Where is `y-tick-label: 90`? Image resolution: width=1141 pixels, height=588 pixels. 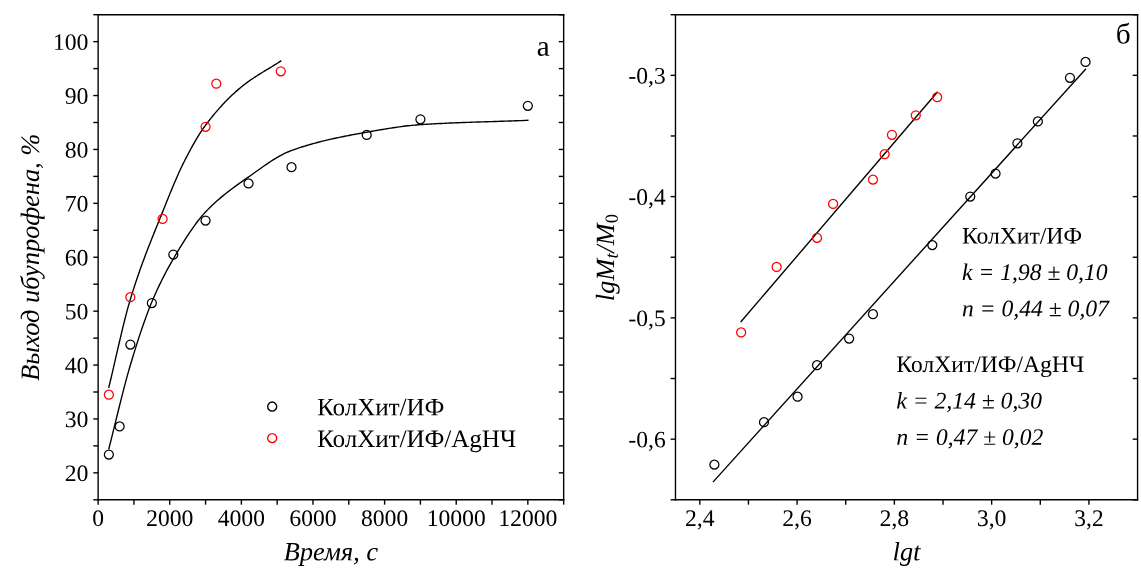 y-tick-label: 90 is located at coordinates (76, 96).